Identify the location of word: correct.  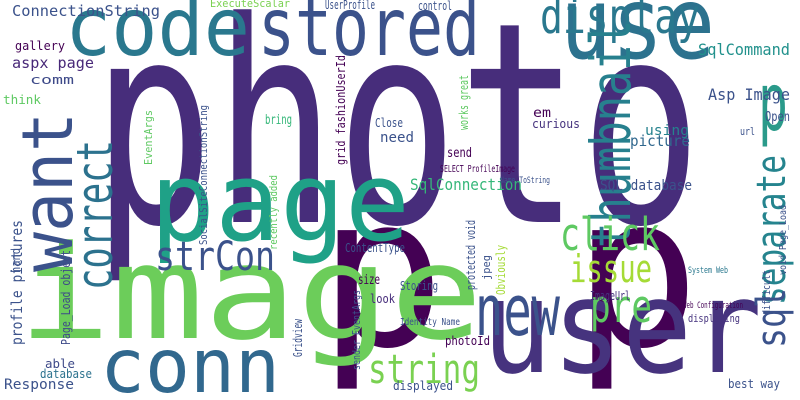
(95, 215).